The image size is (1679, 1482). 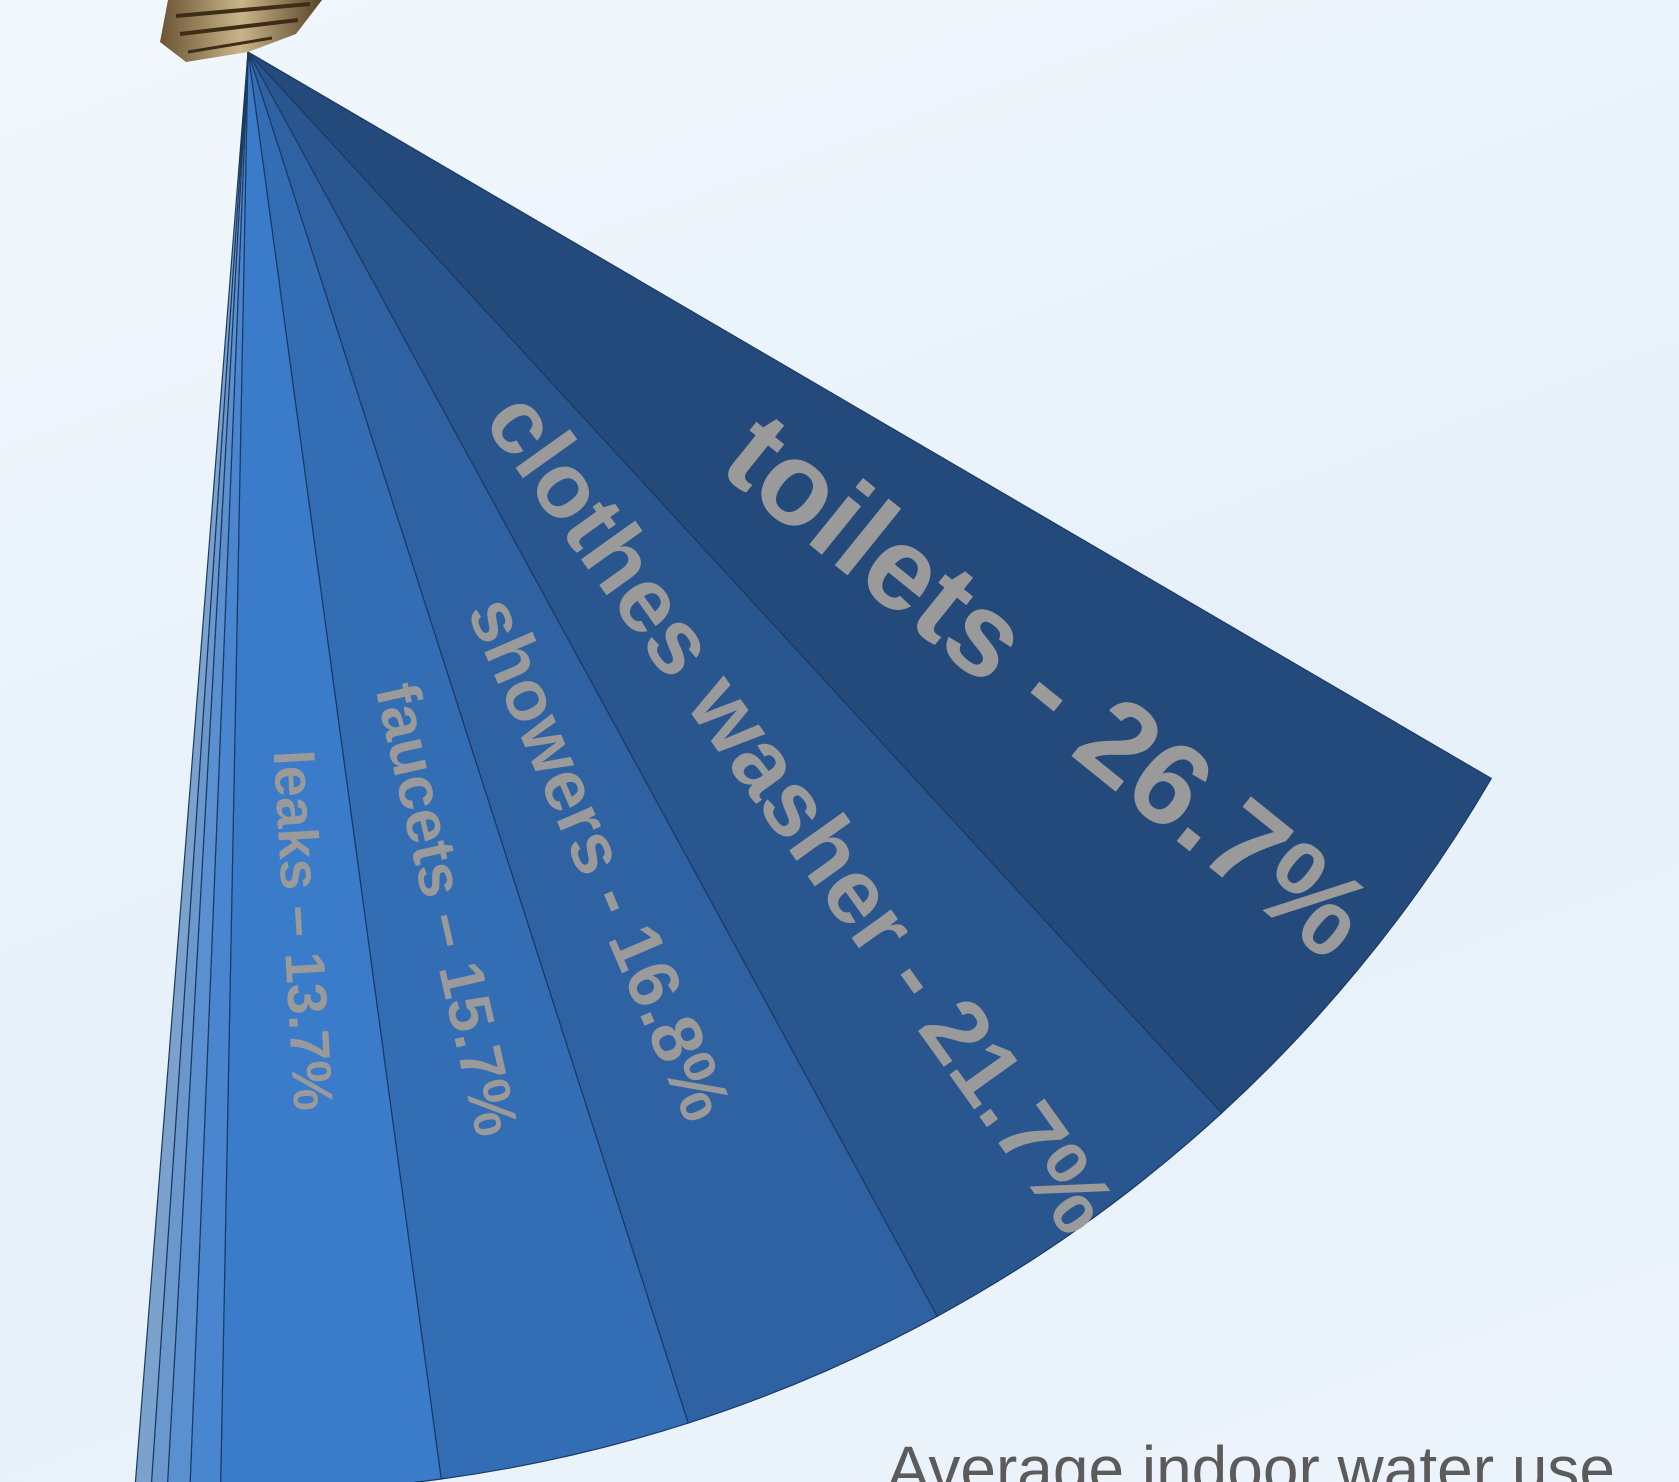 What do you see at coordinates (331, 766) in the screenshot?
I see `pie-slice-leaks` at bounding box center [331, 766].